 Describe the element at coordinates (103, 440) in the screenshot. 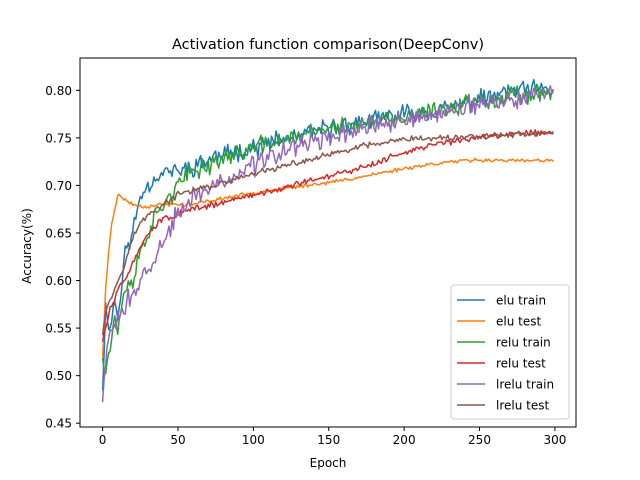

I see `x-tick-label: 0` at that location.